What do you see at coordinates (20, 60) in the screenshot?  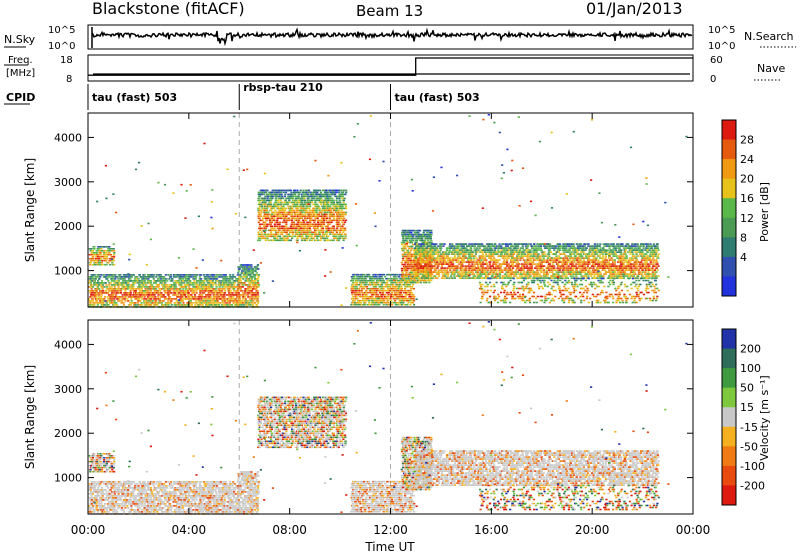 I see `freq-label: Freq.` at bounding box center [20, 60].